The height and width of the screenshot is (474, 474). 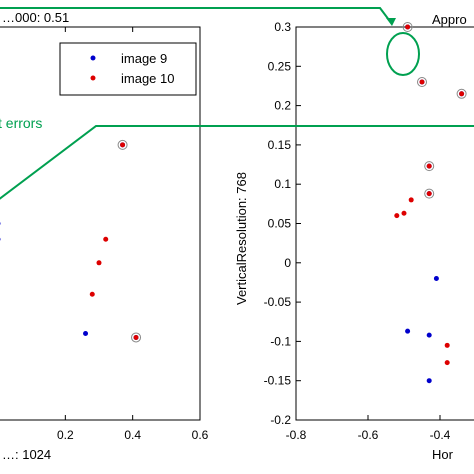 I want to click on right-y-tick-label: 0.1, so click(x=282, y=184).